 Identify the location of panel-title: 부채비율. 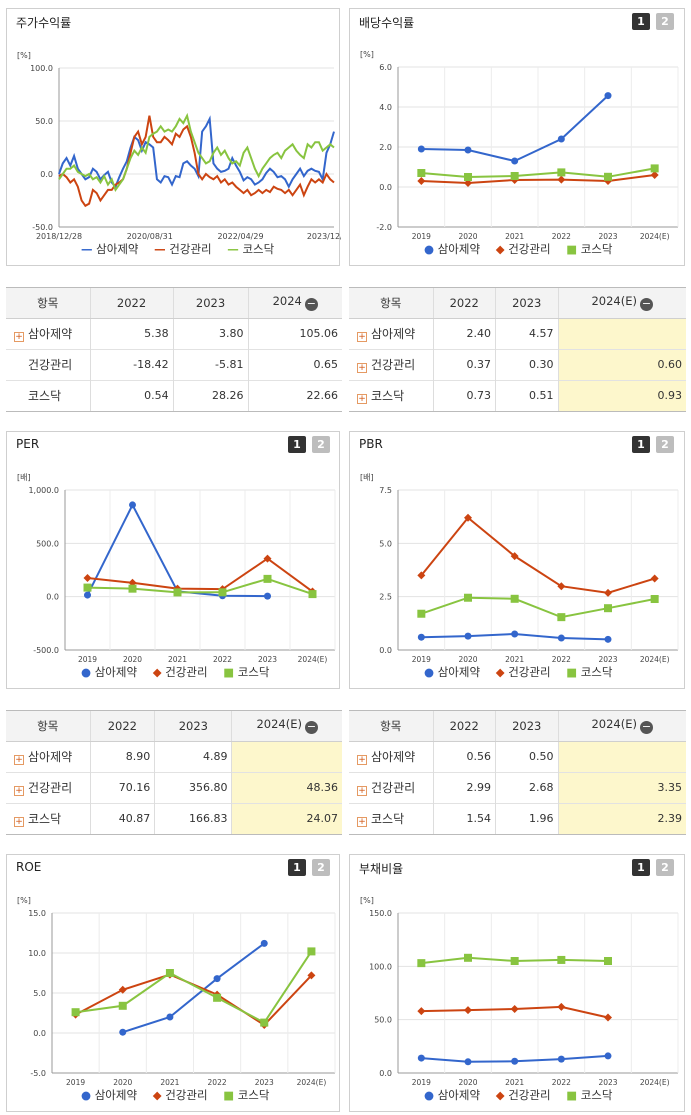
(381, 869).